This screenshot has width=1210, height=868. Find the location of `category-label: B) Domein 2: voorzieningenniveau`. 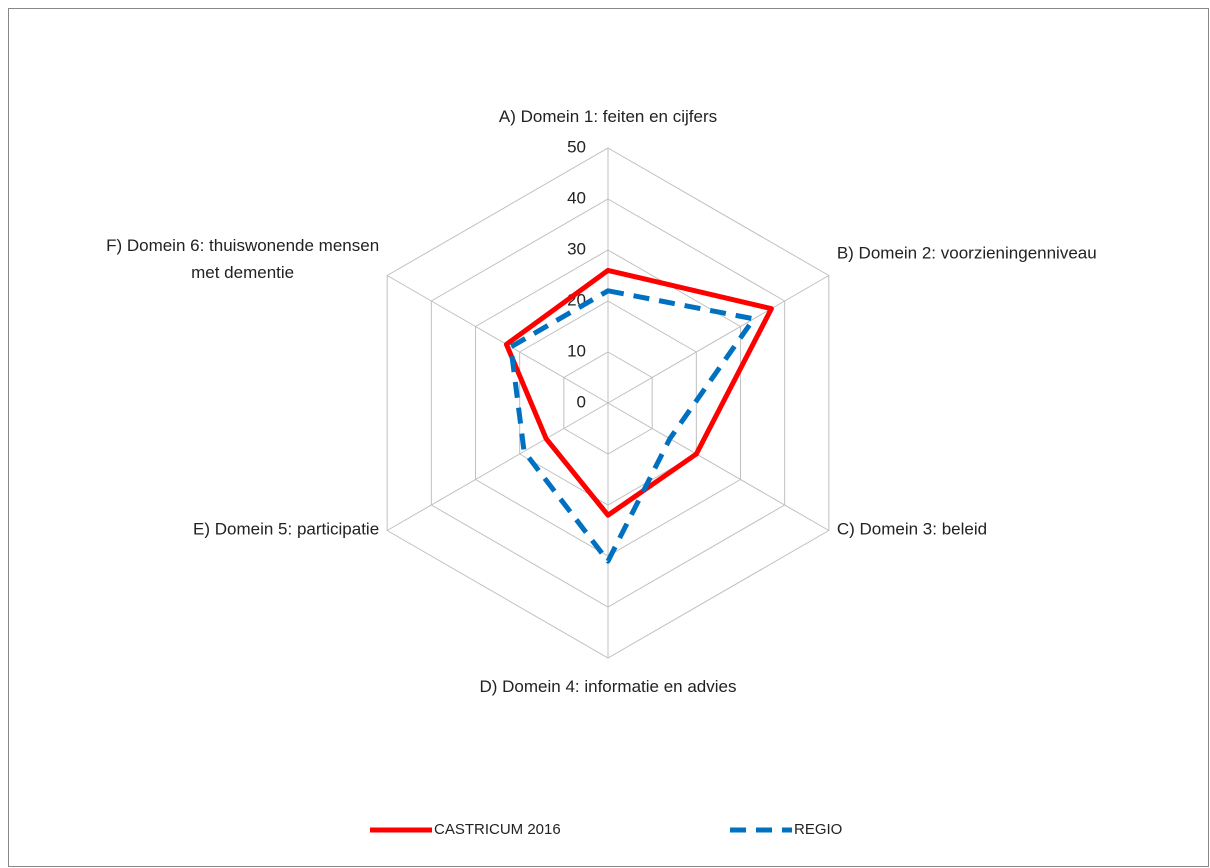

category-label: B) Domein 2: voorzieningenniveau is located at coordinates (967, 253).